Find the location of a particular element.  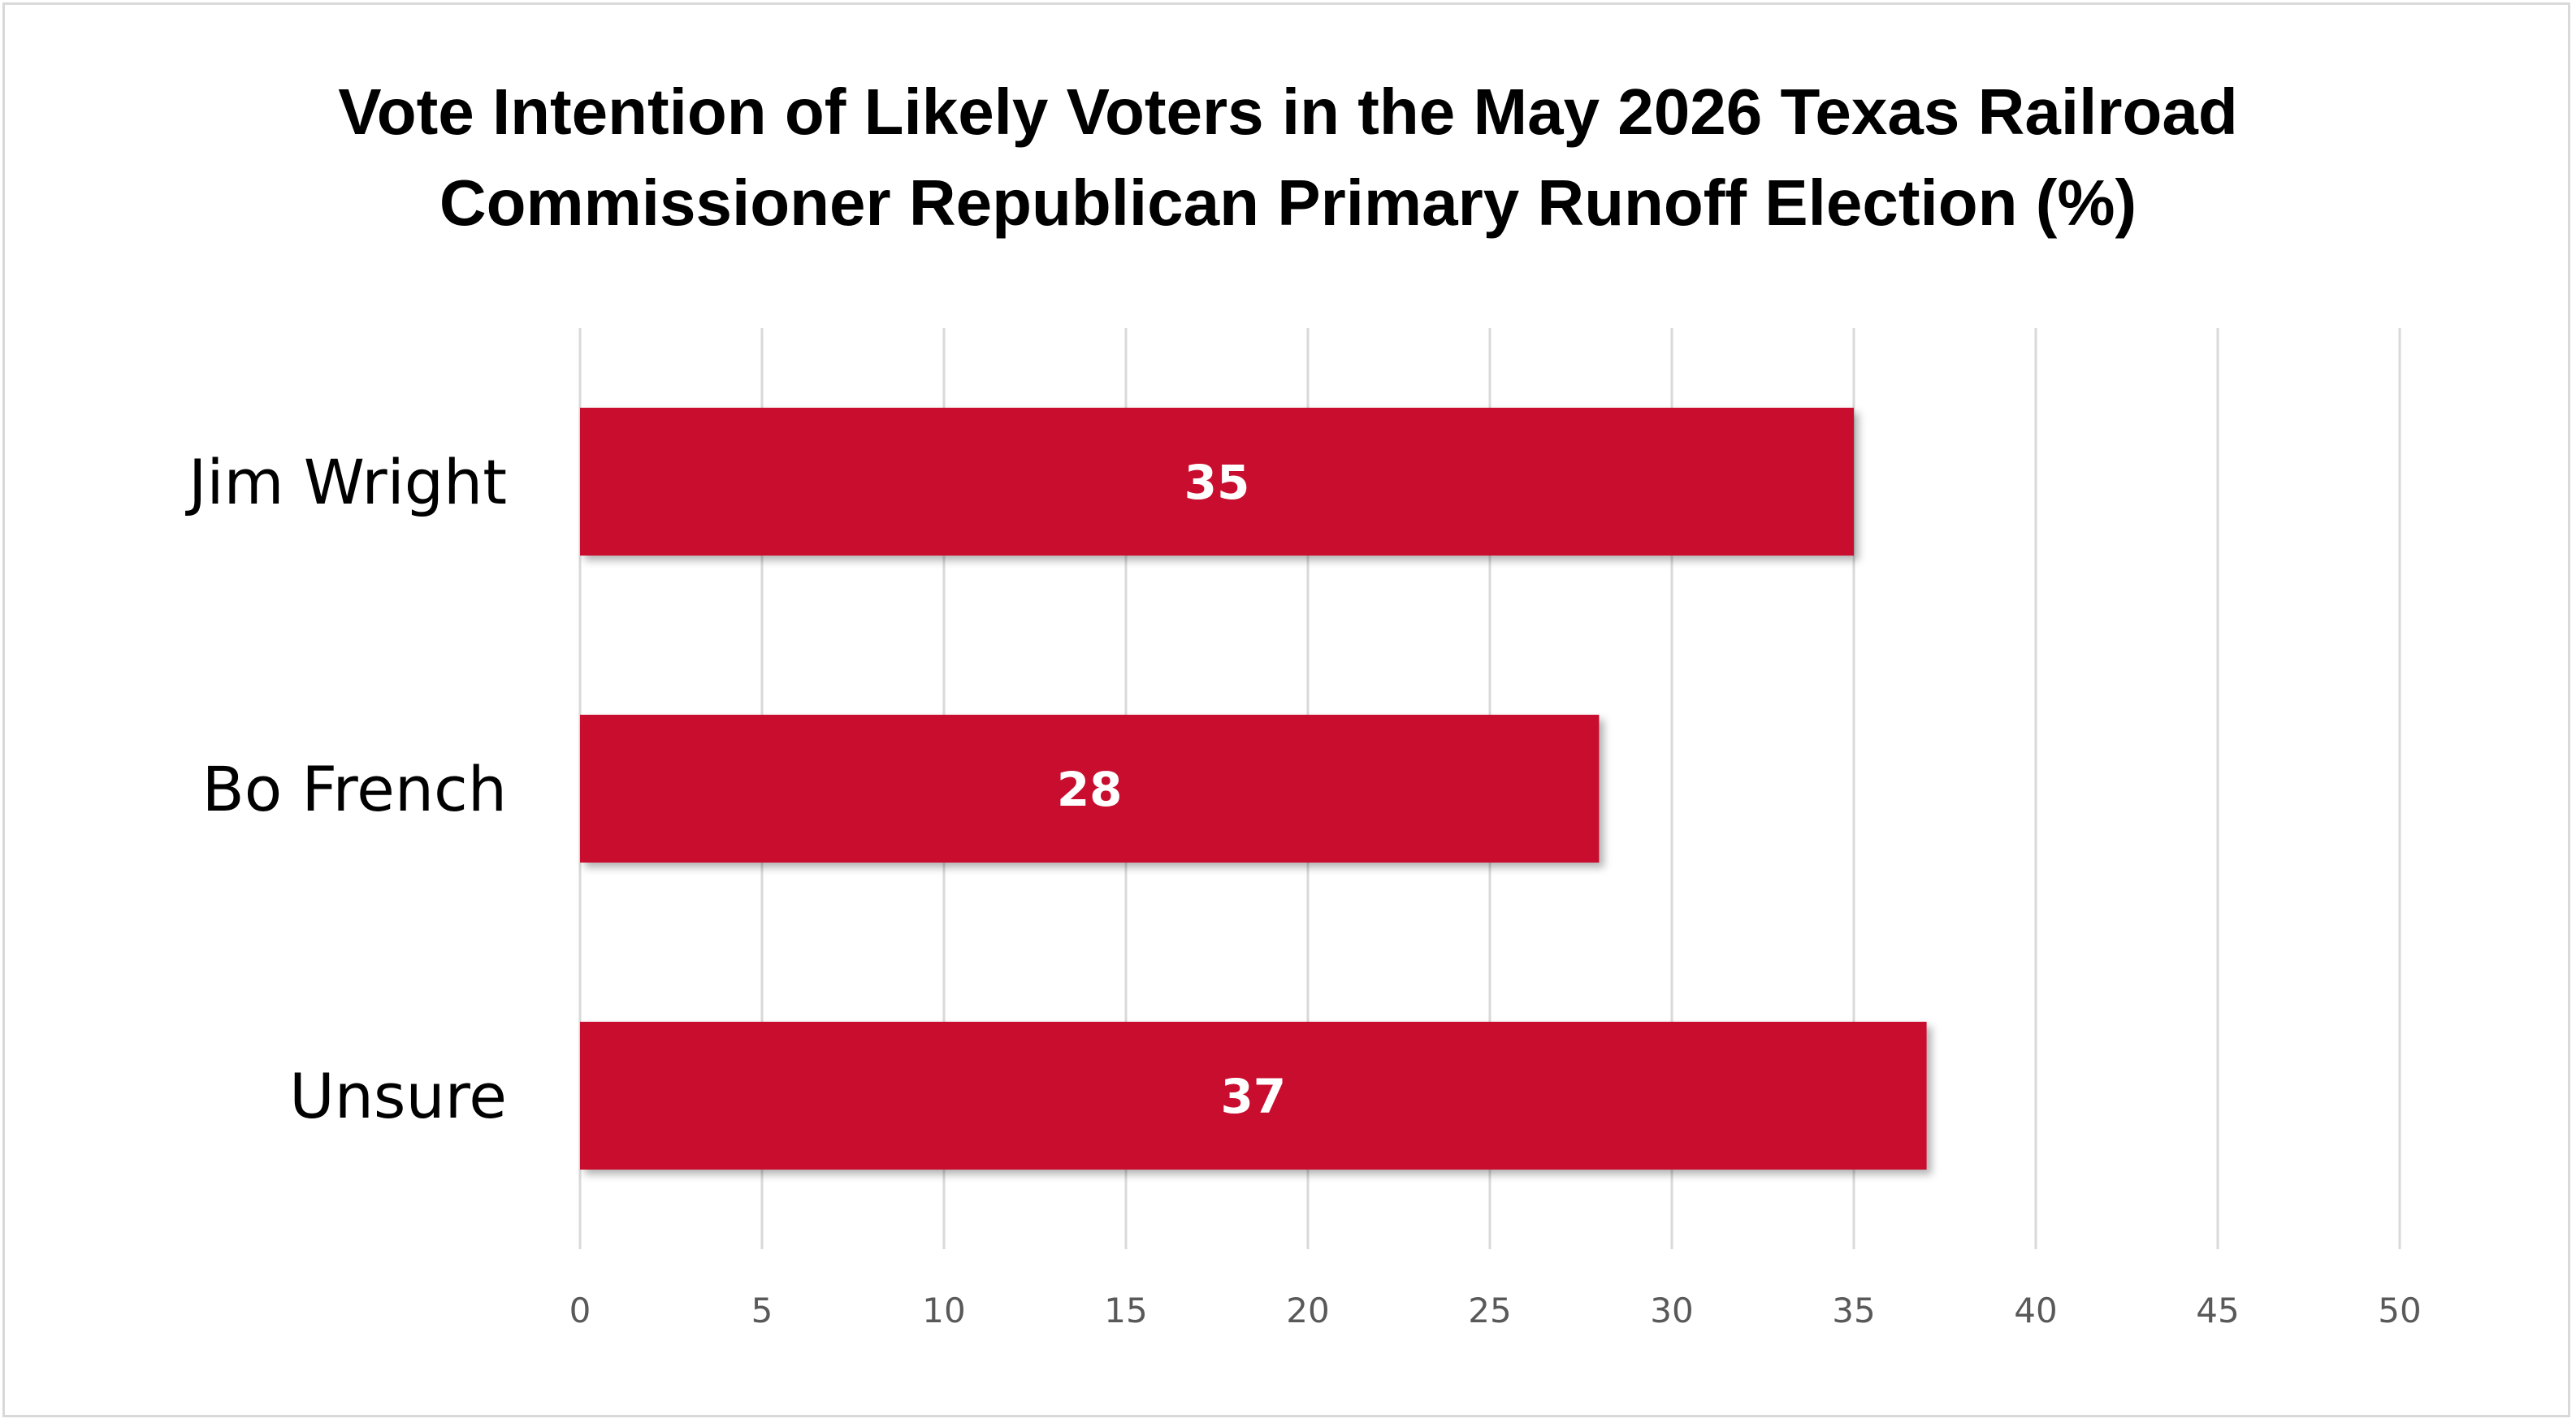

x-tick-label: 30 is located at coordinates (1671, 1311).